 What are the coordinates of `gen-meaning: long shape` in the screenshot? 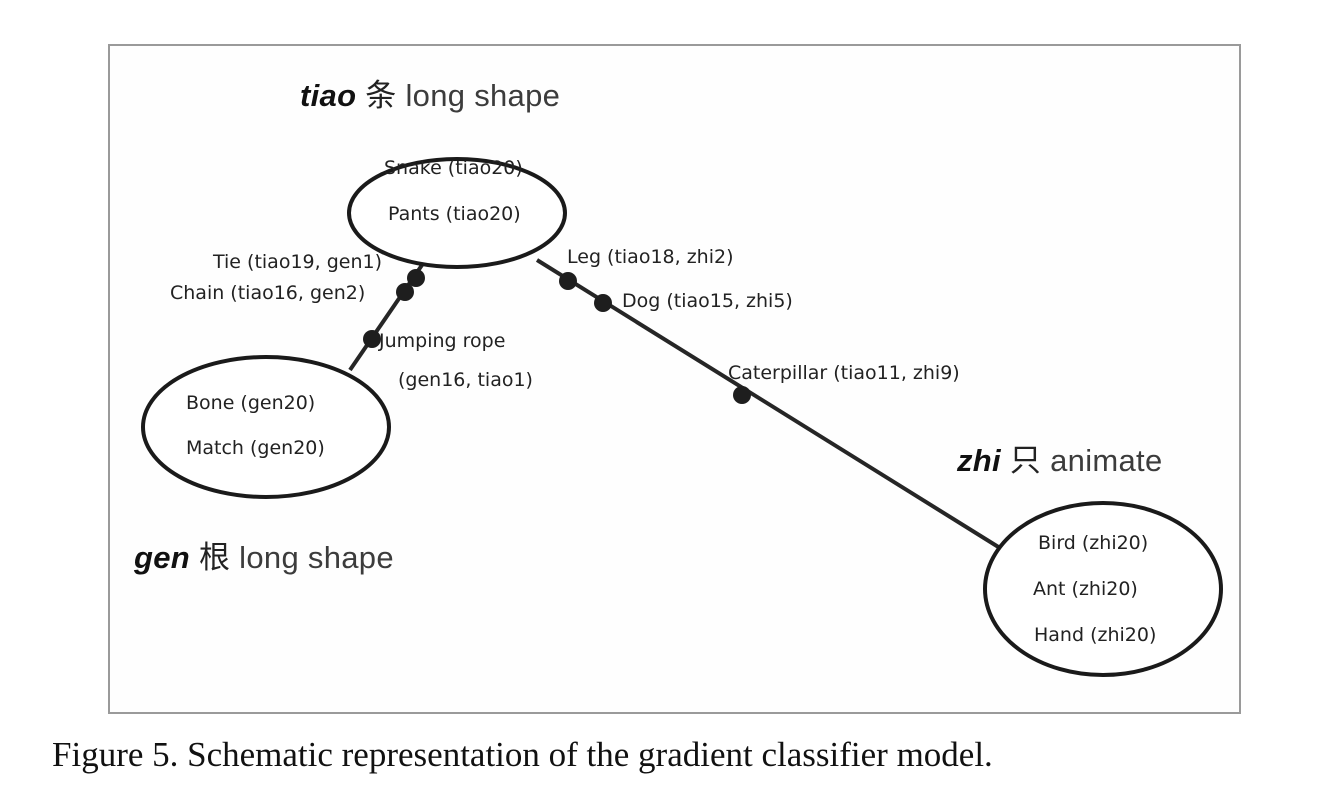 It's located at (316, 557).